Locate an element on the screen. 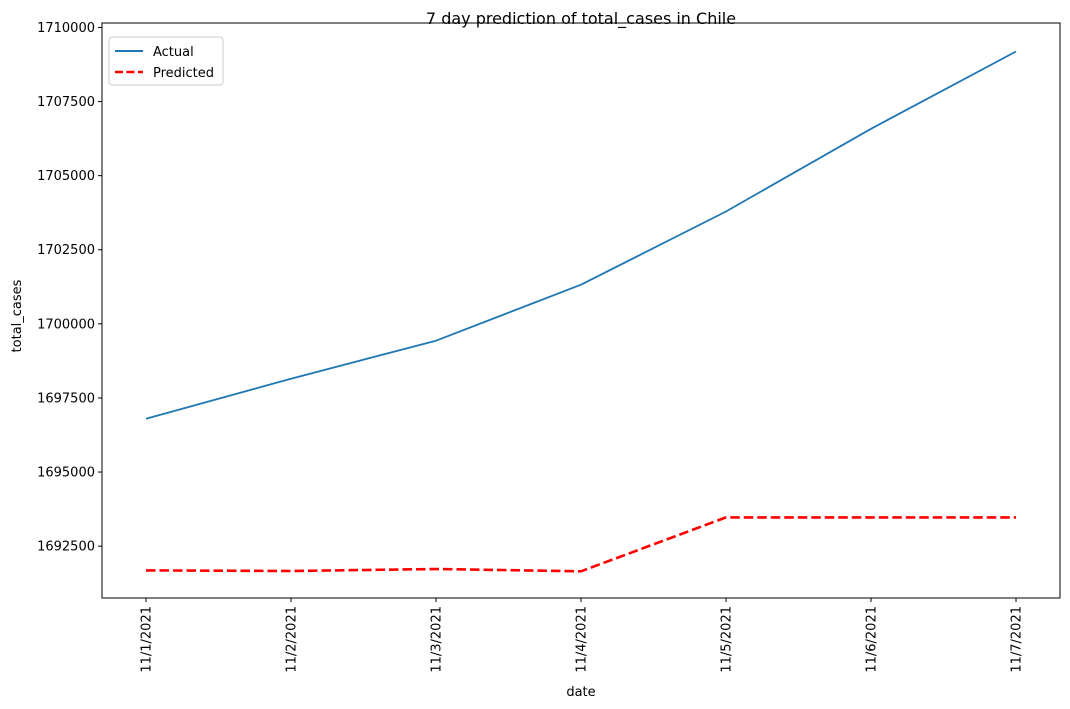 The width and height of the screenshot is (1070, 709). y-tick-label: 1692500 is located at coordinates (66, 547).